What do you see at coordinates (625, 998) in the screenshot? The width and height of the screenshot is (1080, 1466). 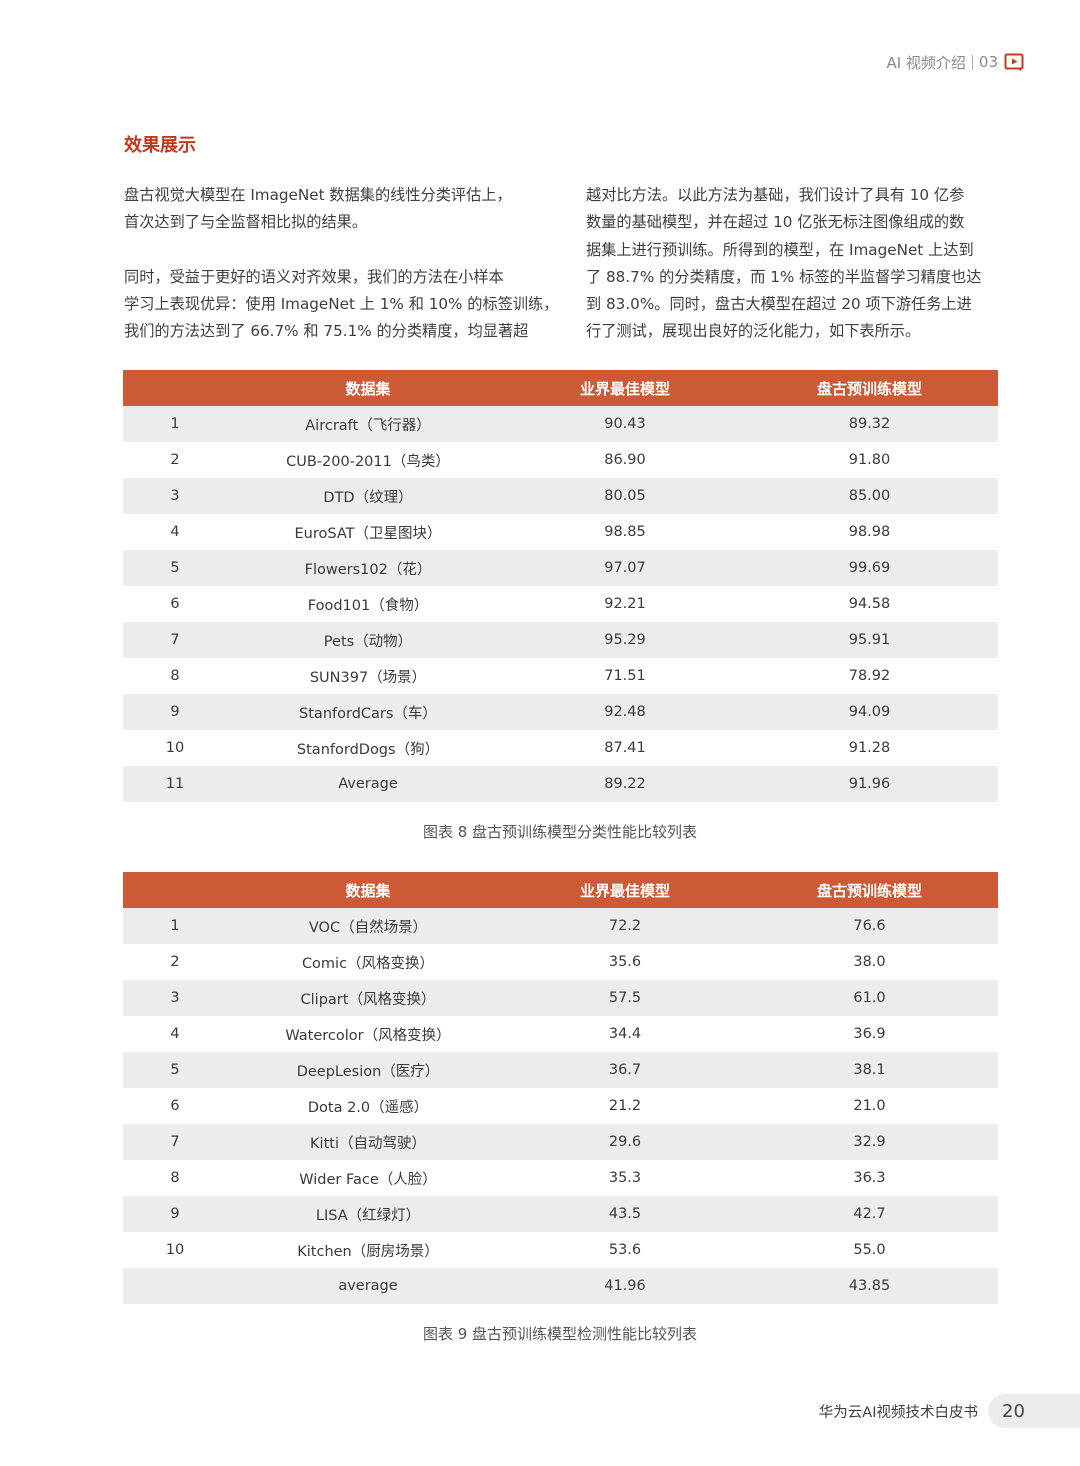 I see `cell-best: 57.5` at bounding box center [625, 998].